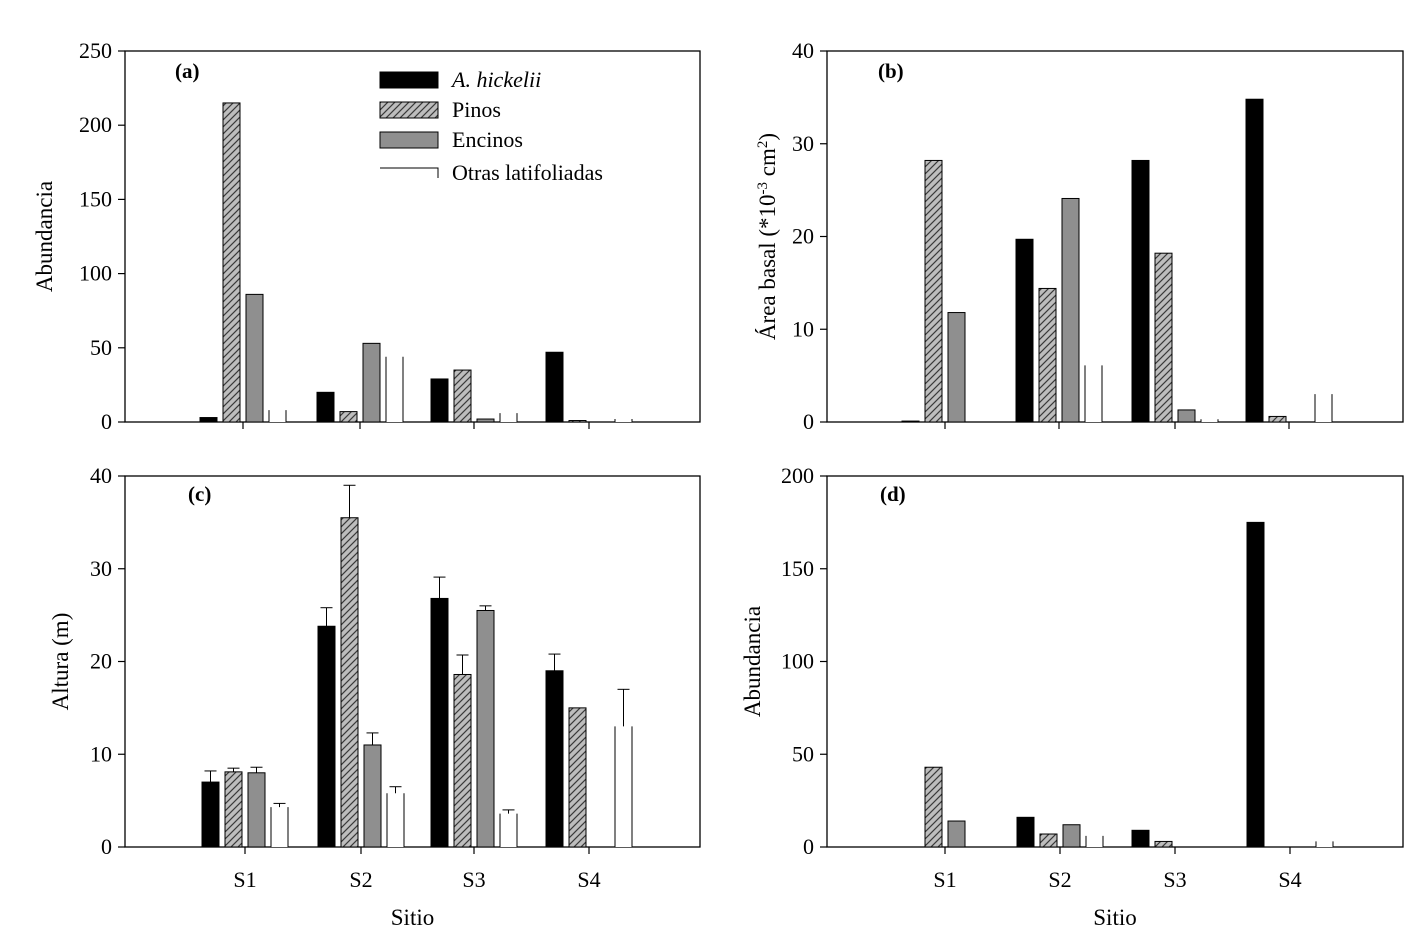 This screenshot has height=940, width=1427. What do you see at coordinates (409, 172) in the screenshot?
I see `legend-swatch-otras-latifoliadas` at bounding box center [409, 172].